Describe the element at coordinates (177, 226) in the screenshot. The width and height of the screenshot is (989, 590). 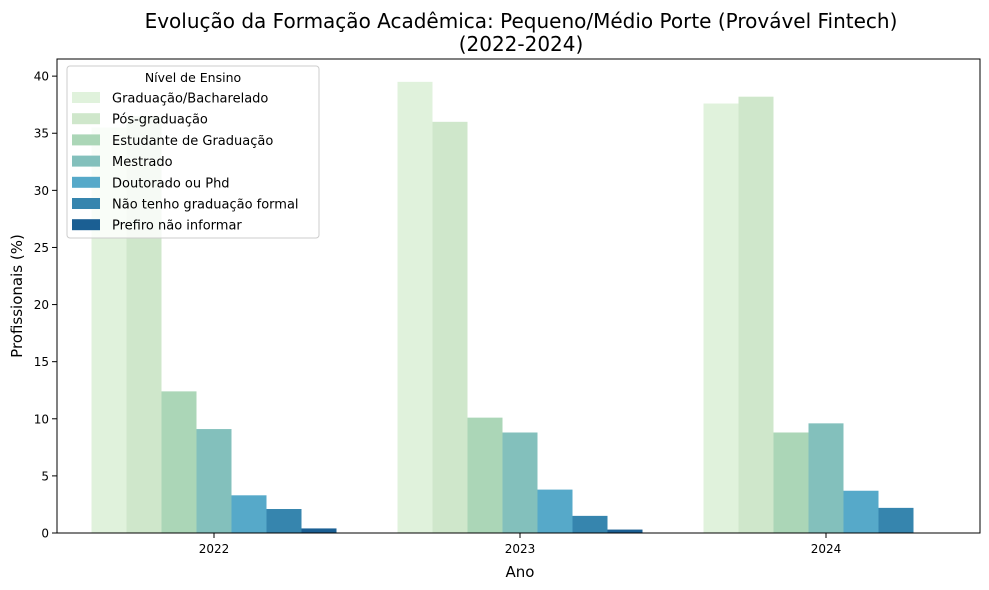
I see `legend-entry-label: Prefiro não informar` at that location.